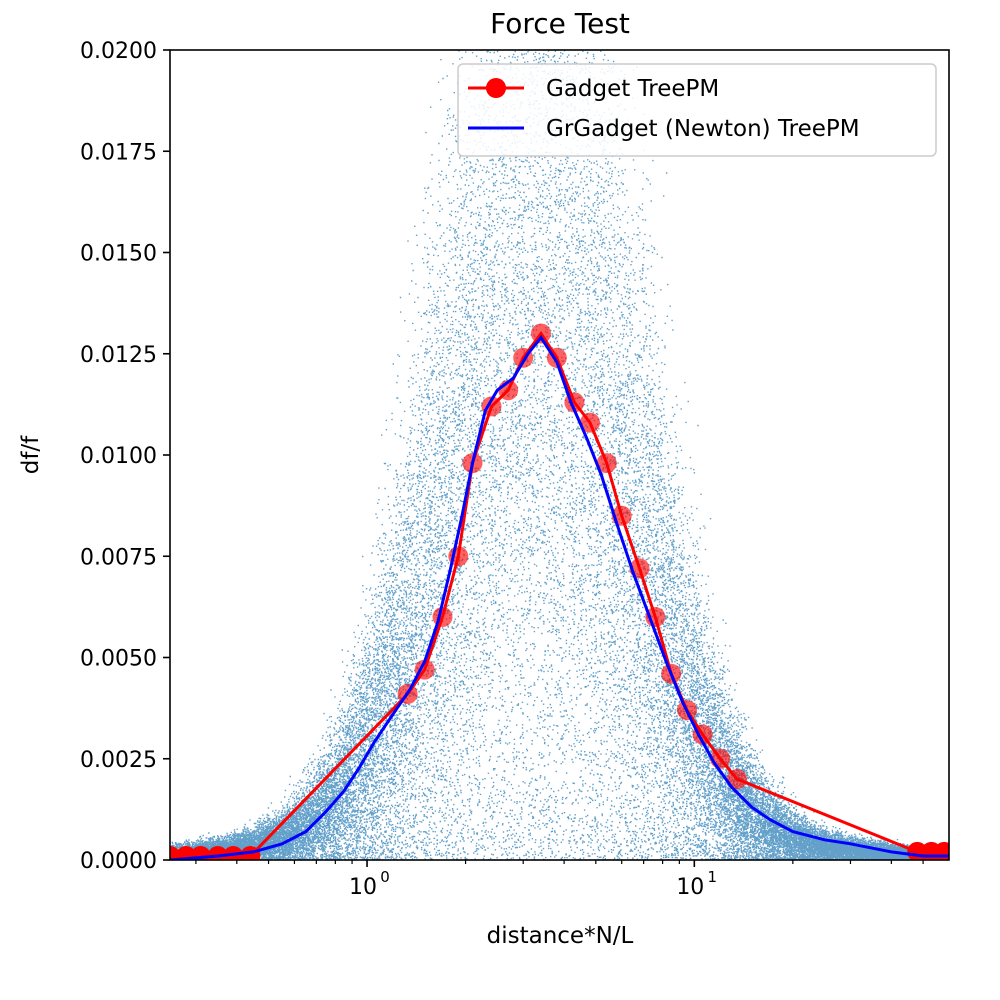  Describe the element at coordinates (118, 456) in the screenshot. I see `y-tick-label-4: 0.0100` at that location.